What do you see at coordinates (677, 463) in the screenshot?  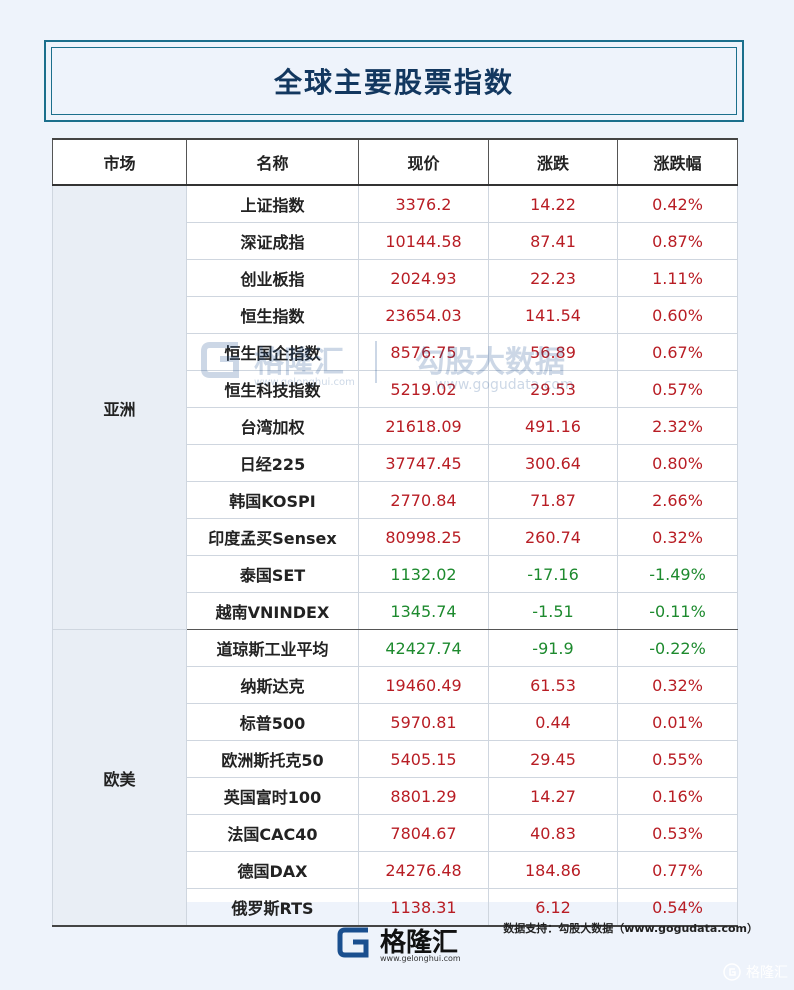 I see `change-pct-cell: 0.80%` at bounding box center [677, 463].